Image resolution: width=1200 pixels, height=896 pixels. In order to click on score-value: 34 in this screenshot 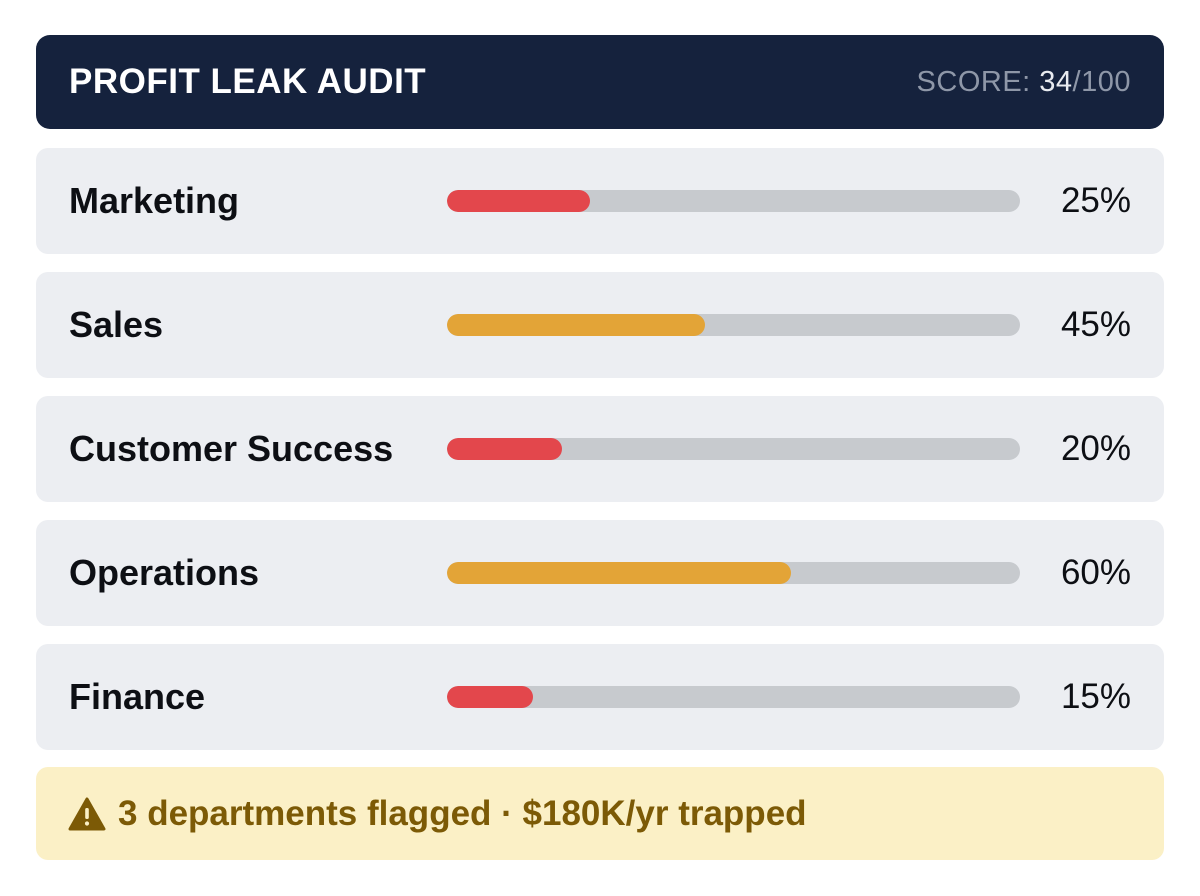, I will do `click(1056, 81)`.